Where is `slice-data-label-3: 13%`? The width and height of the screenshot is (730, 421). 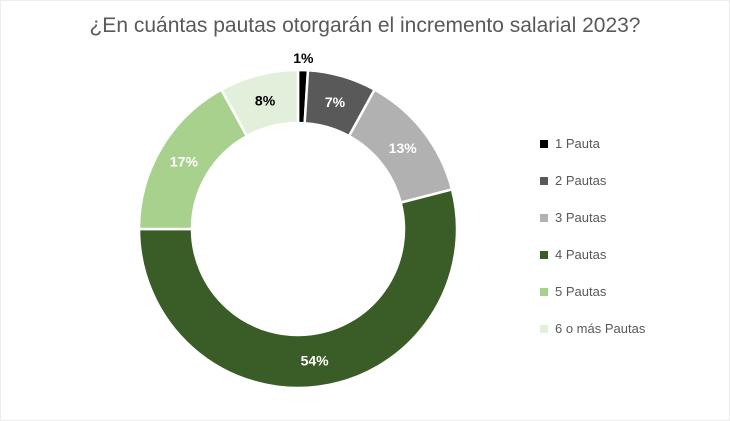
slice-data-label-3: 13% is located at coordinates (403, 148).